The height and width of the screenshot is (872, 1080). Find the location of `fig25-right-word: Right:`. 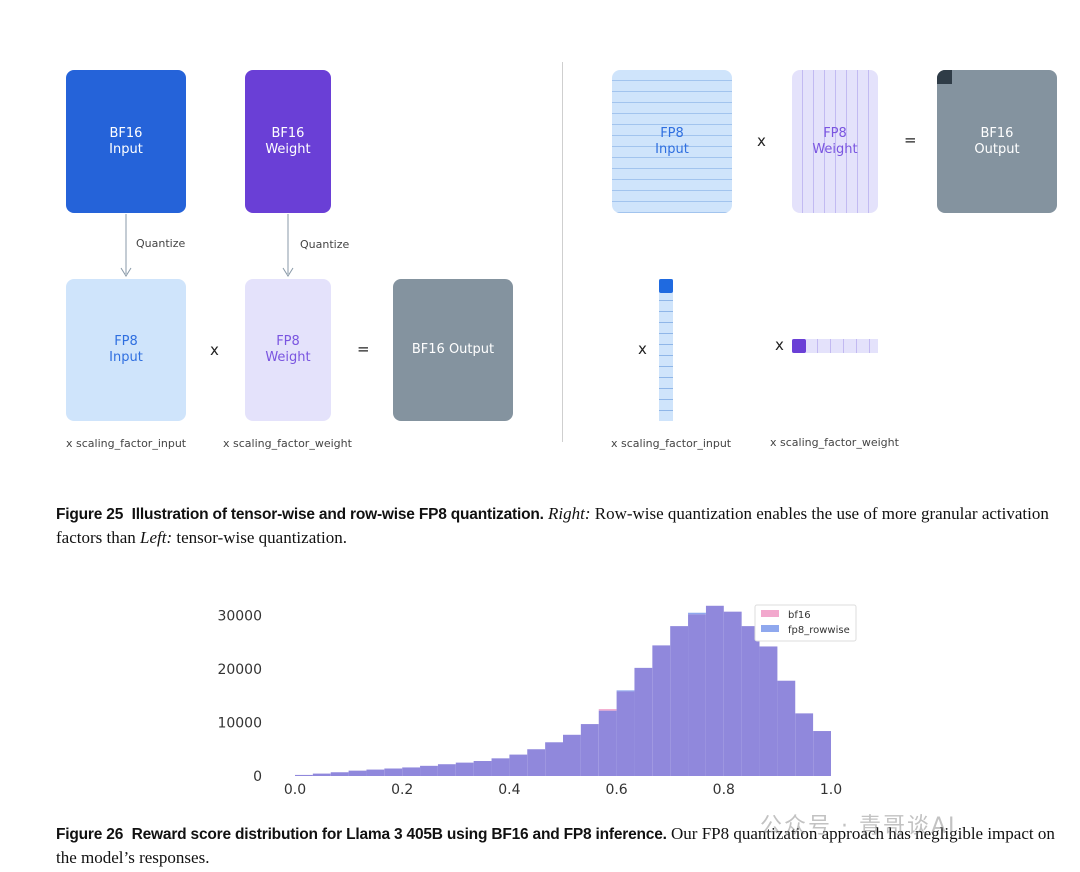

fig25-right-word: Right: is located at coordinates (569, 513).